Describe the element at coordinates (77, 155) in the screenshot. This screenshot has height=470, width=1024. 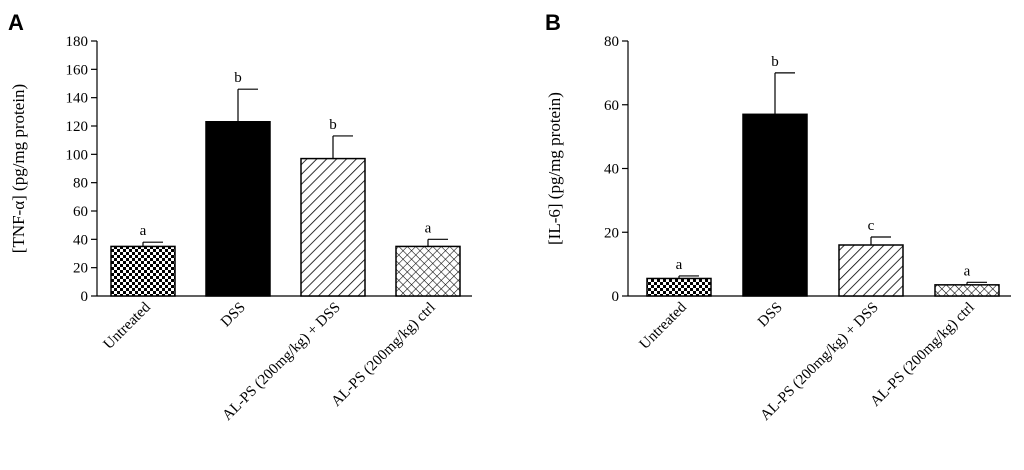
I see `y-tick-label: 100` at that location.